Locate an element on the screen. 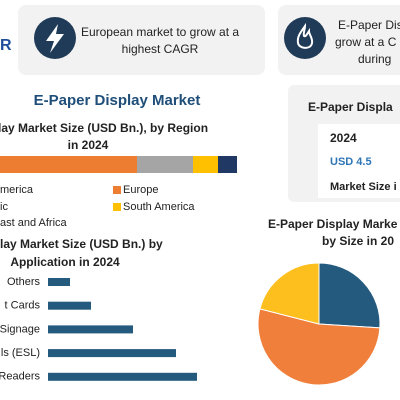 This screenshot has height=400, width=400. legend-label: Europe is located at coordinates (140, 190).